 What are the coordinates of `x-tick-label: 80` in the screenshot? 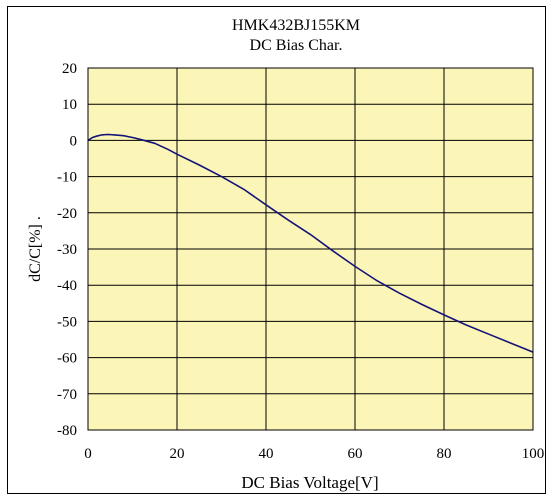 It's located at (444, 454).